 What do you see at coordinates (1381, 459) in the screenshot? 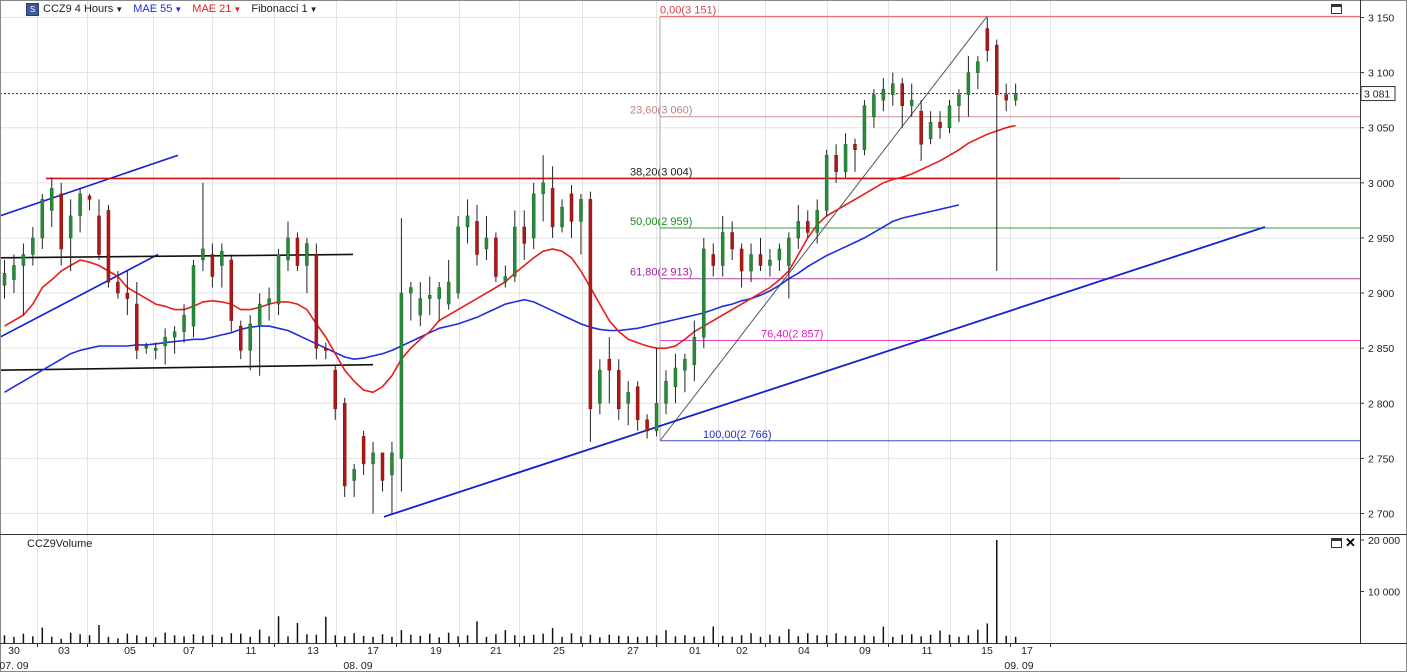
I see `y-tick-label: 2 750` at bounding box center [1381, 459].